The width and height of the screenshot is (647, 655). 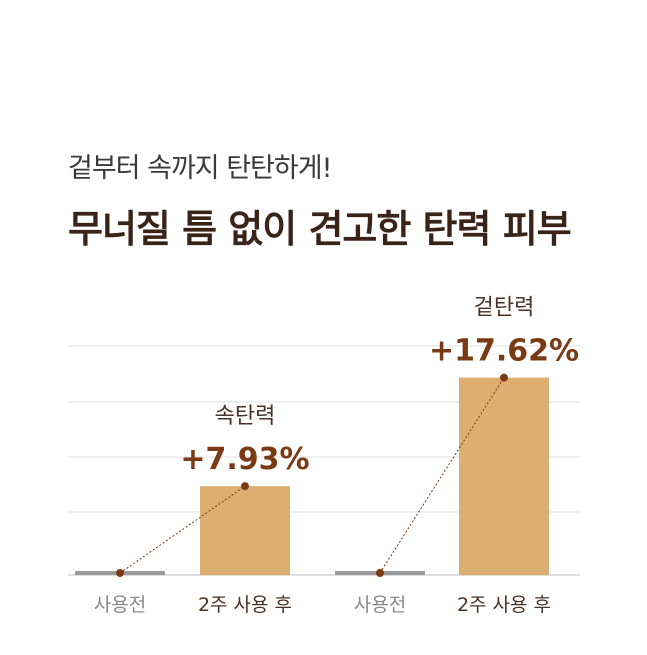 I want to click on subtitle: 겉부터 속까지 탄탄하게!, so click(x=200, y=168).